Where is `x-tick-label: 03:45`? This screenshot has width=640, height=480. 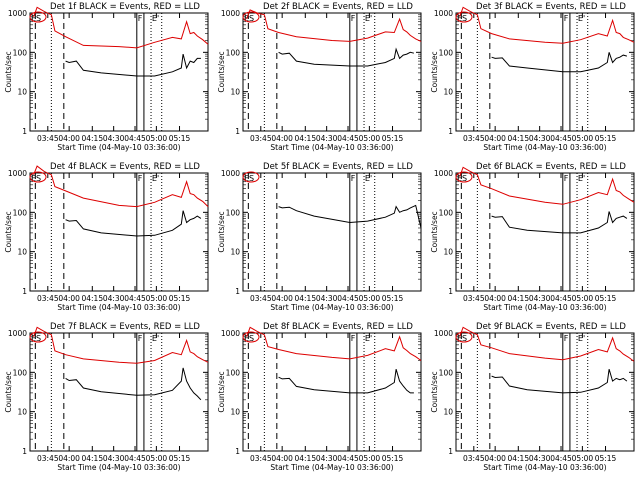 x-tick-label: 03:45 is located at coordinates (261, 298).